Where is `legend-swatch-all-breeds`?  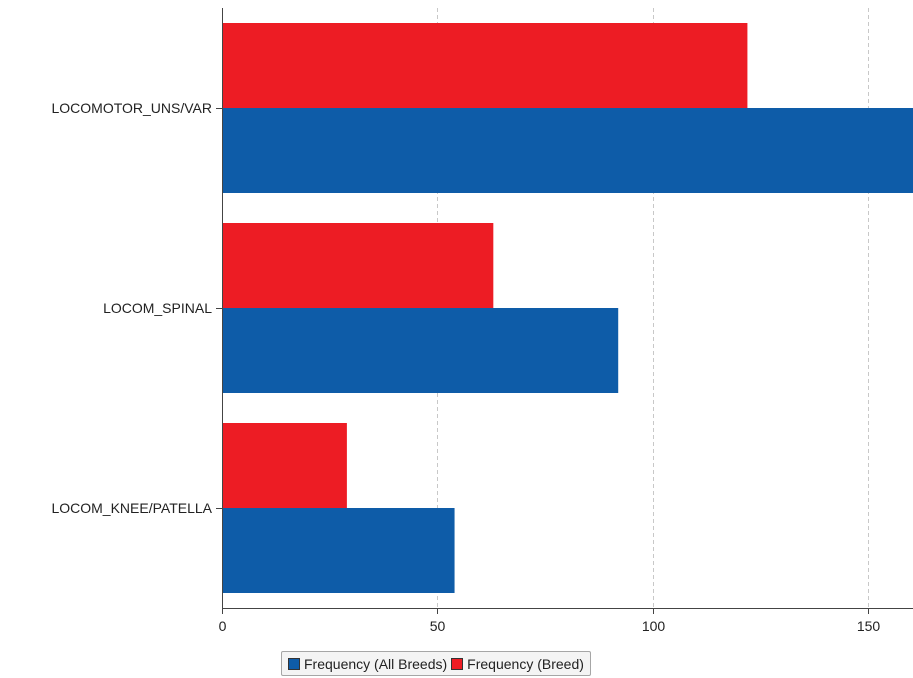
legend-swatch-all-breeds is located at coordinates (294, 663).